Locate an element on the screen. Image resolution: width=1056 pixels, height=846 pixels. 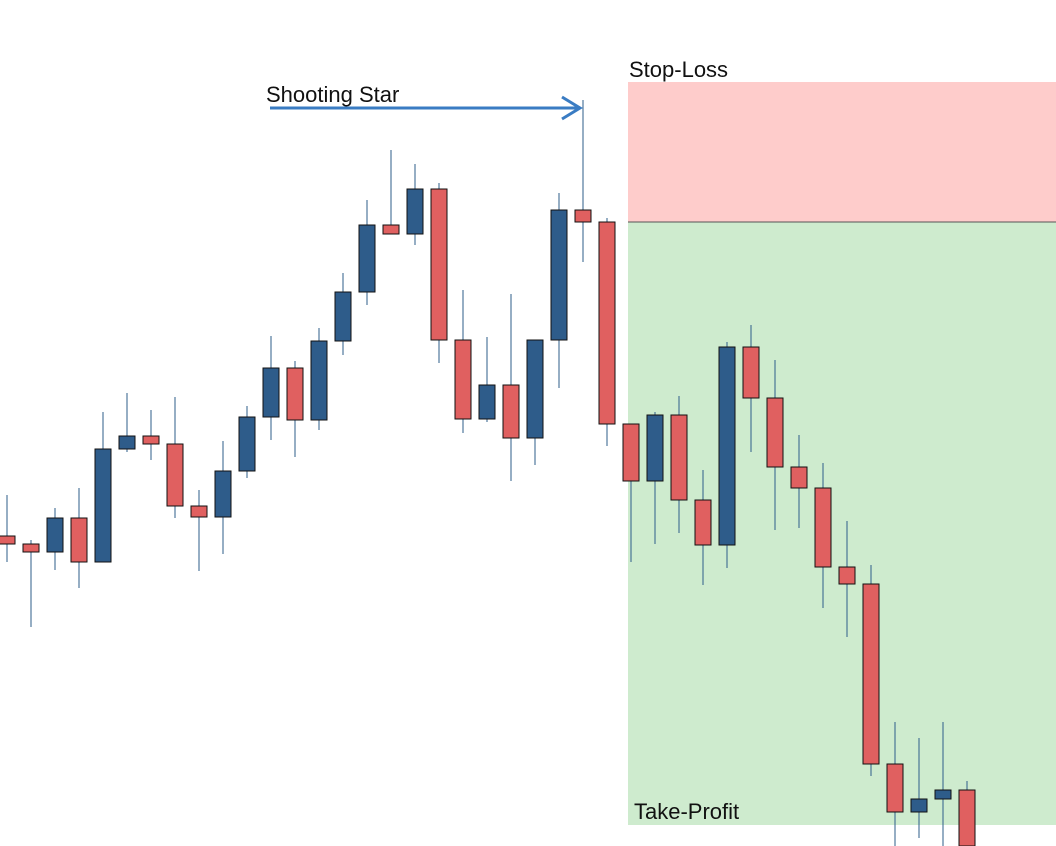
zone-label: Take-Profit is located at coordinates (686, 811).